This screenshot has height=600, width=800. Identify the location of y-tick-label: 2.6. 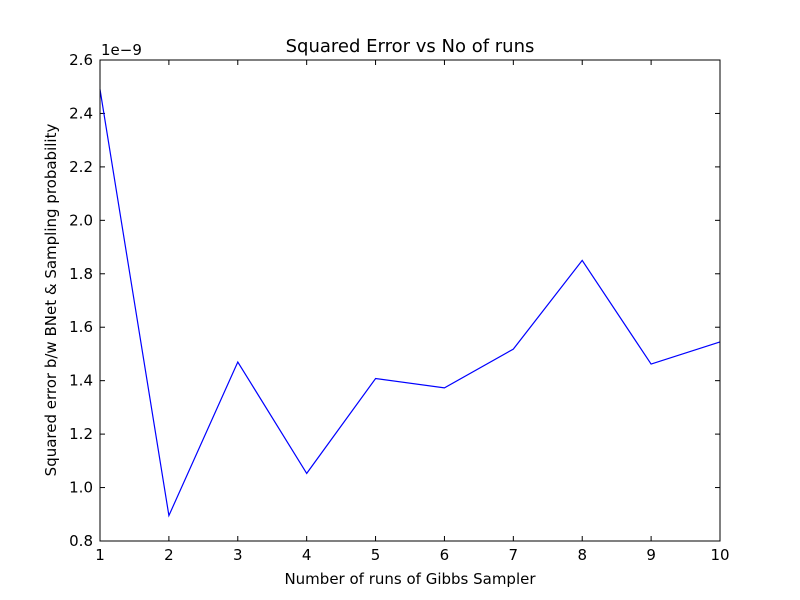
(81, 60).